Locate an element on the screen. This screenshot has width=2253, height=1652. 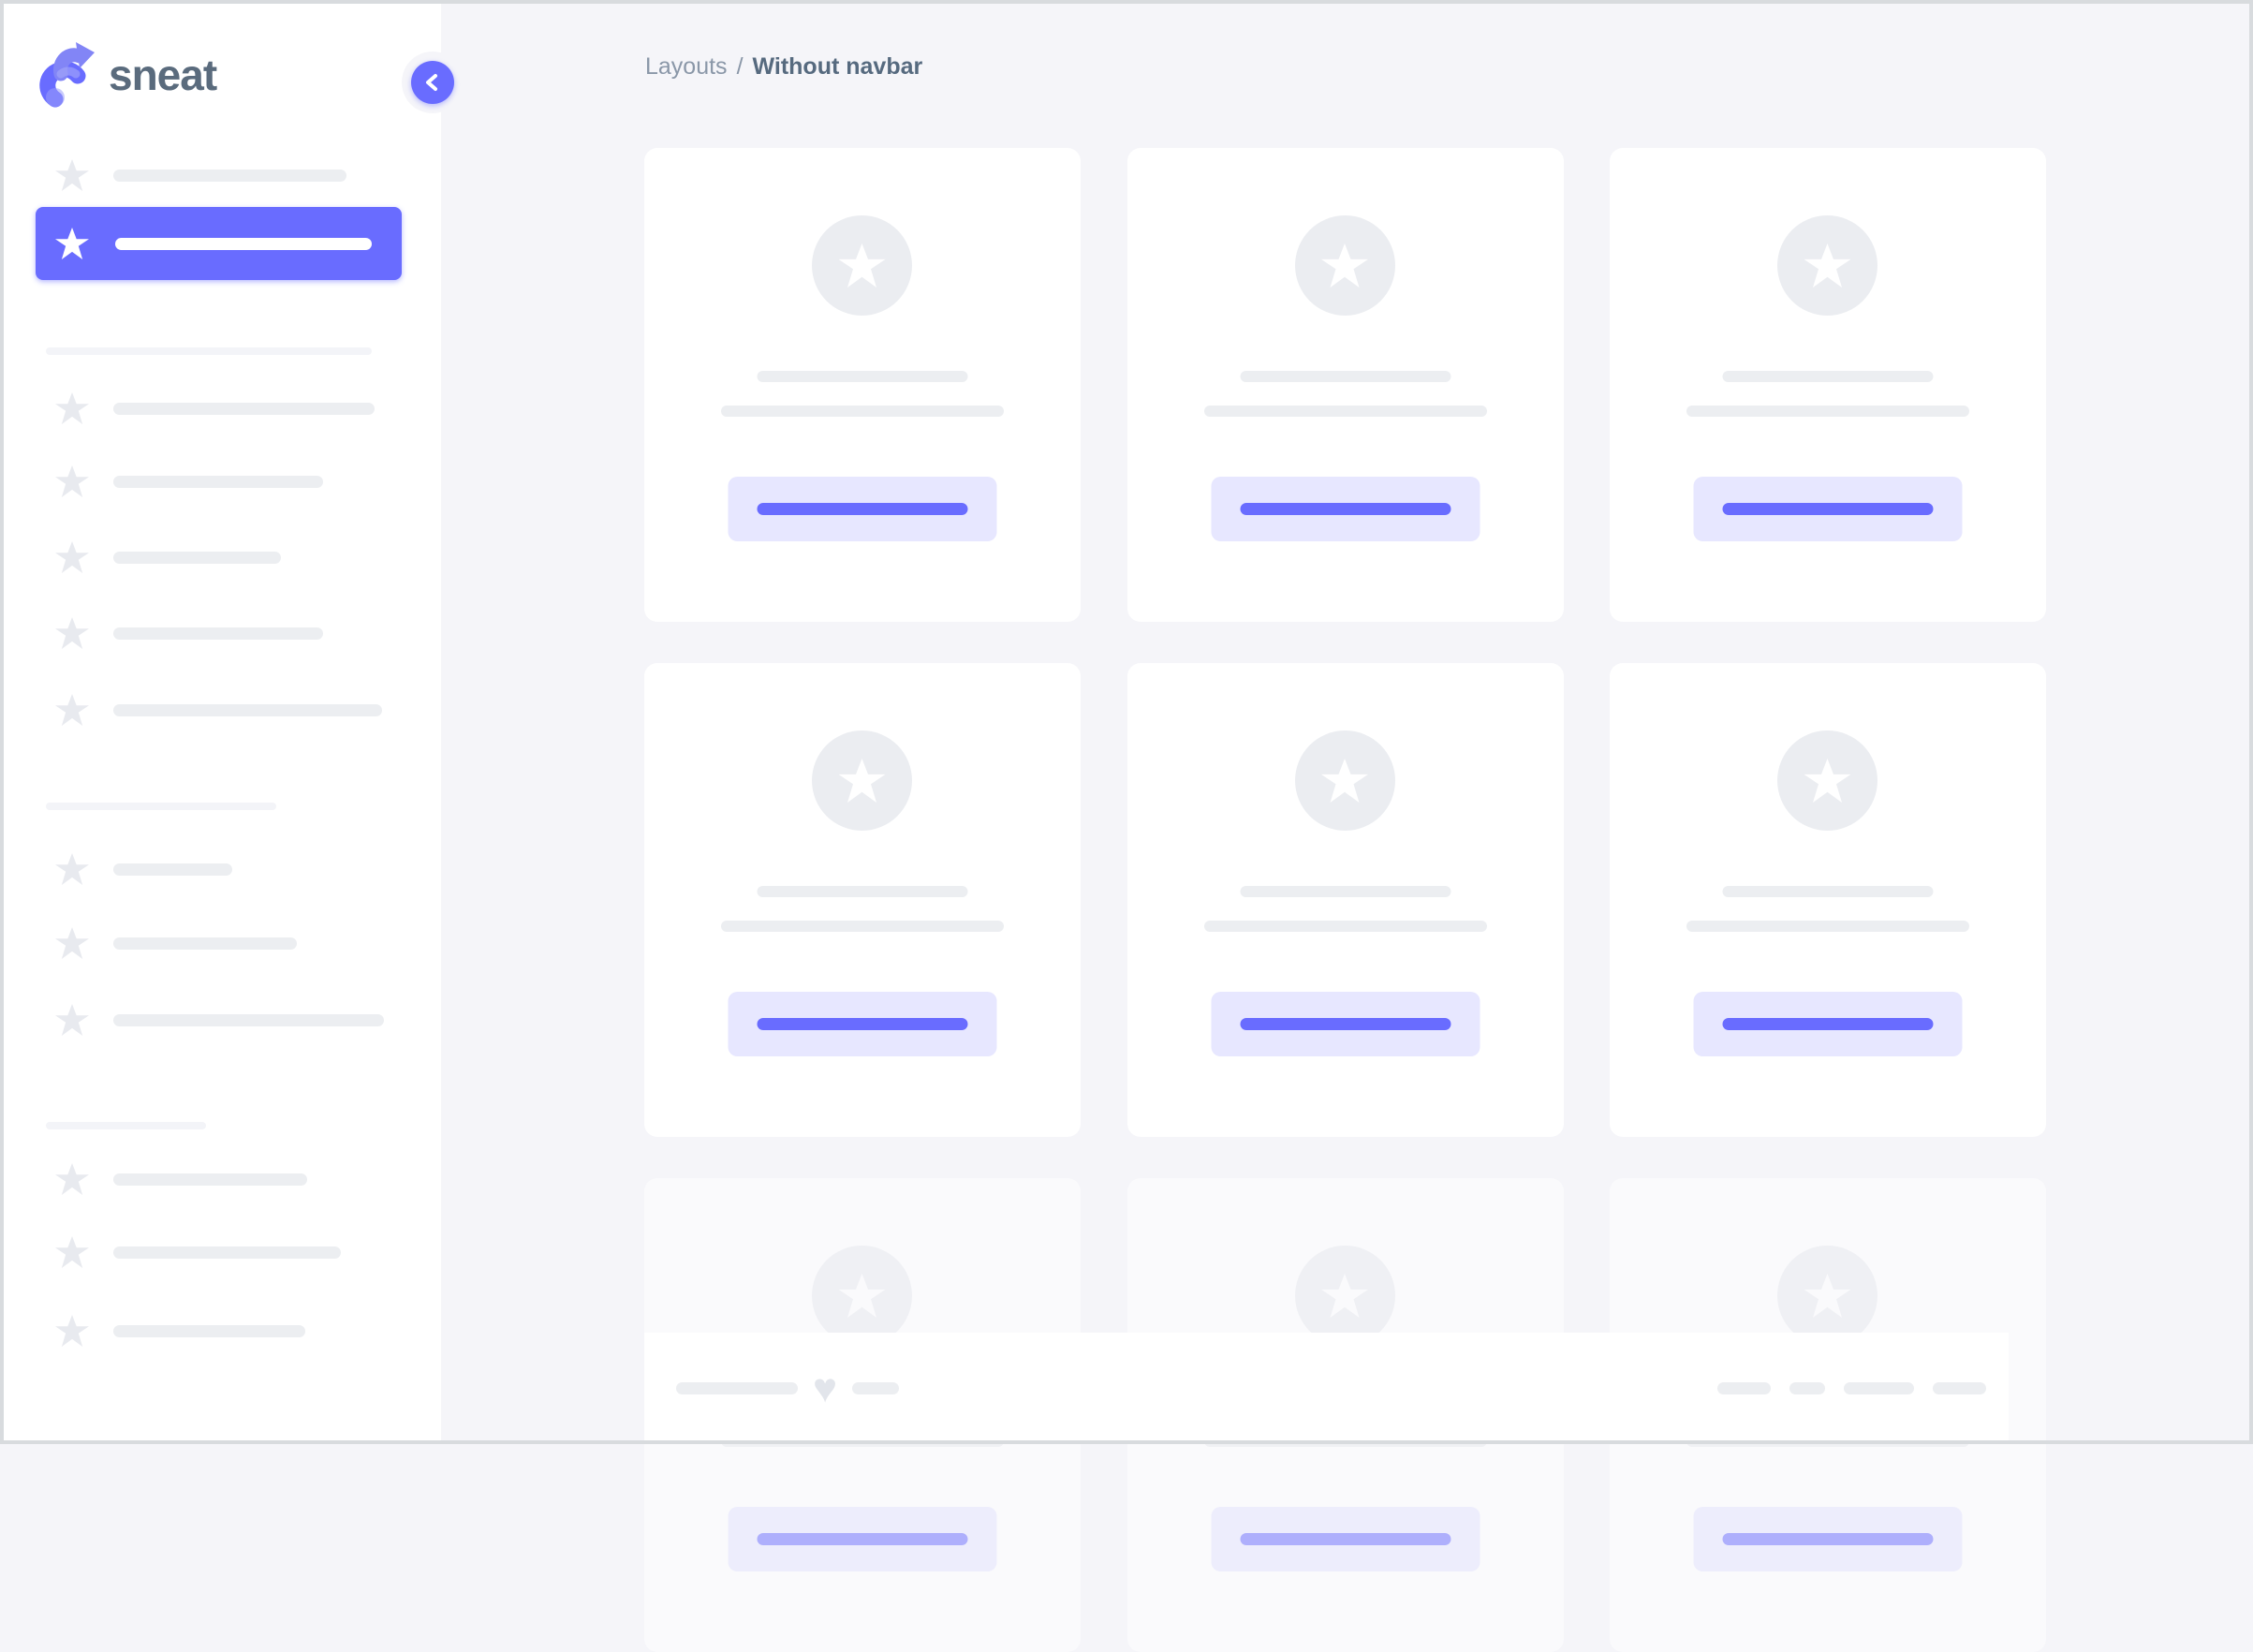
sneat-logo-icon is located at coordinates (67, 75).